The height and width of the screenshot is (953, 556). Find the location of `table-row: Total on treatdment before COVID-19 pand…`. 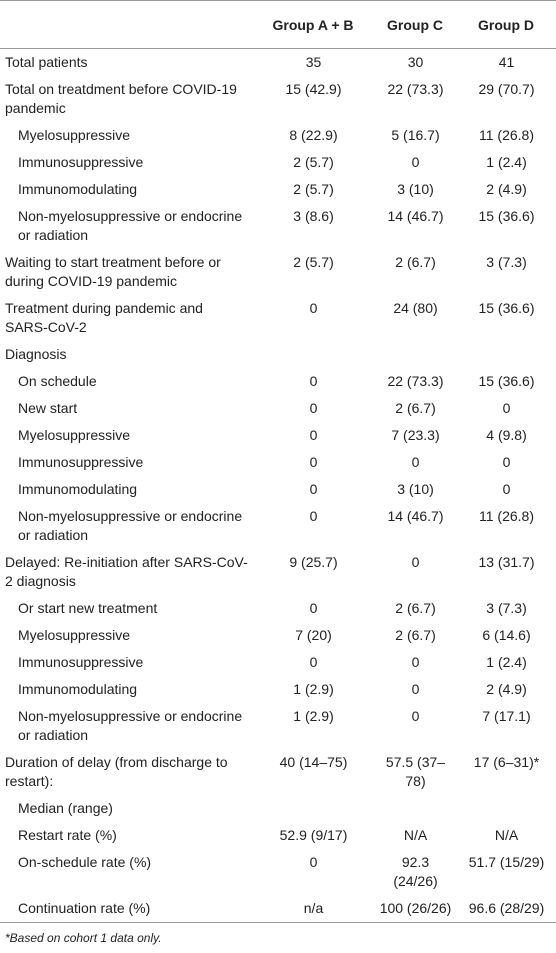

table-row: Total on treatdment before COVID-19 pand… is located at coordinates (278, 99).